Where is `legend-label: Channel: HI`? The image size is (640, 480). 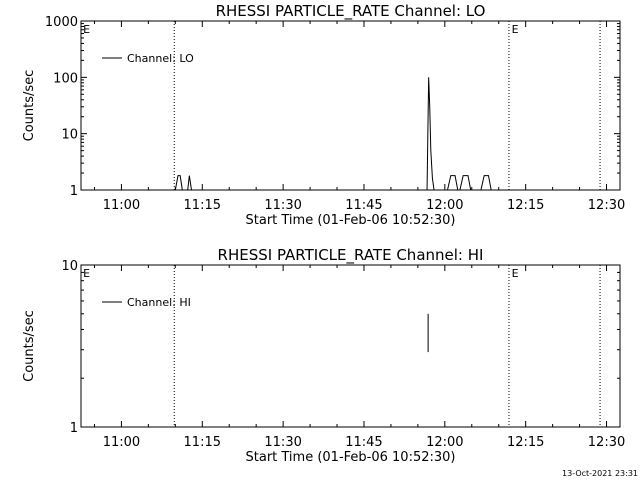 legend-label: Channel: HI is located at coordinates (159, 302).